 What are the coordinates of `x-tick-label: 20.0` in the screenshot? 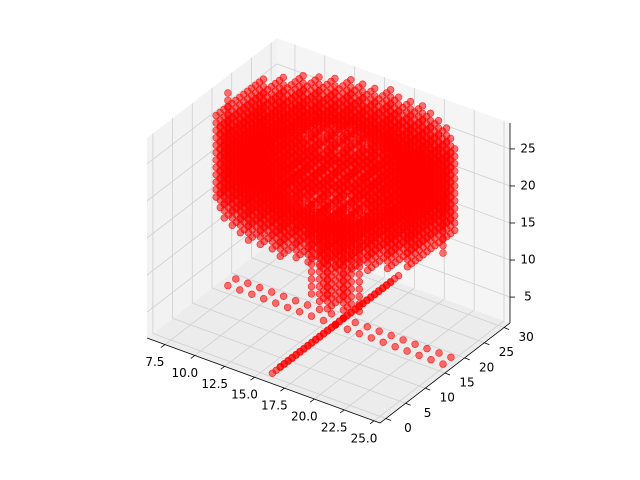 It's located at (304, 417).